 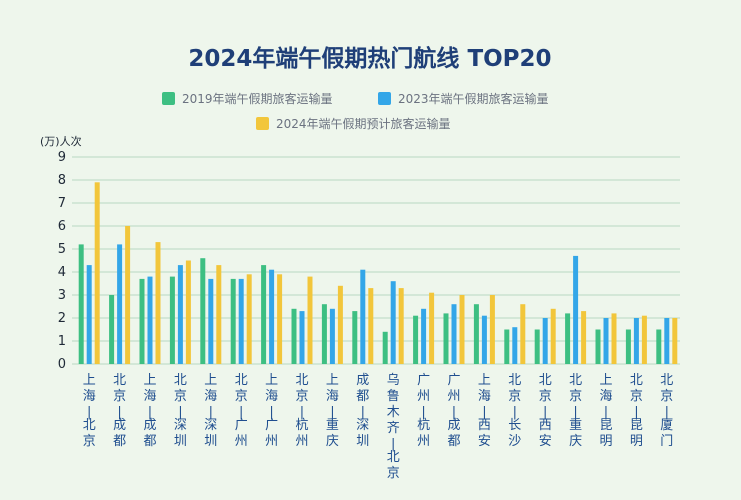 I want to click on legend-item: 2024年端午假期预计旅客运输量, so click(x=353, y=123).